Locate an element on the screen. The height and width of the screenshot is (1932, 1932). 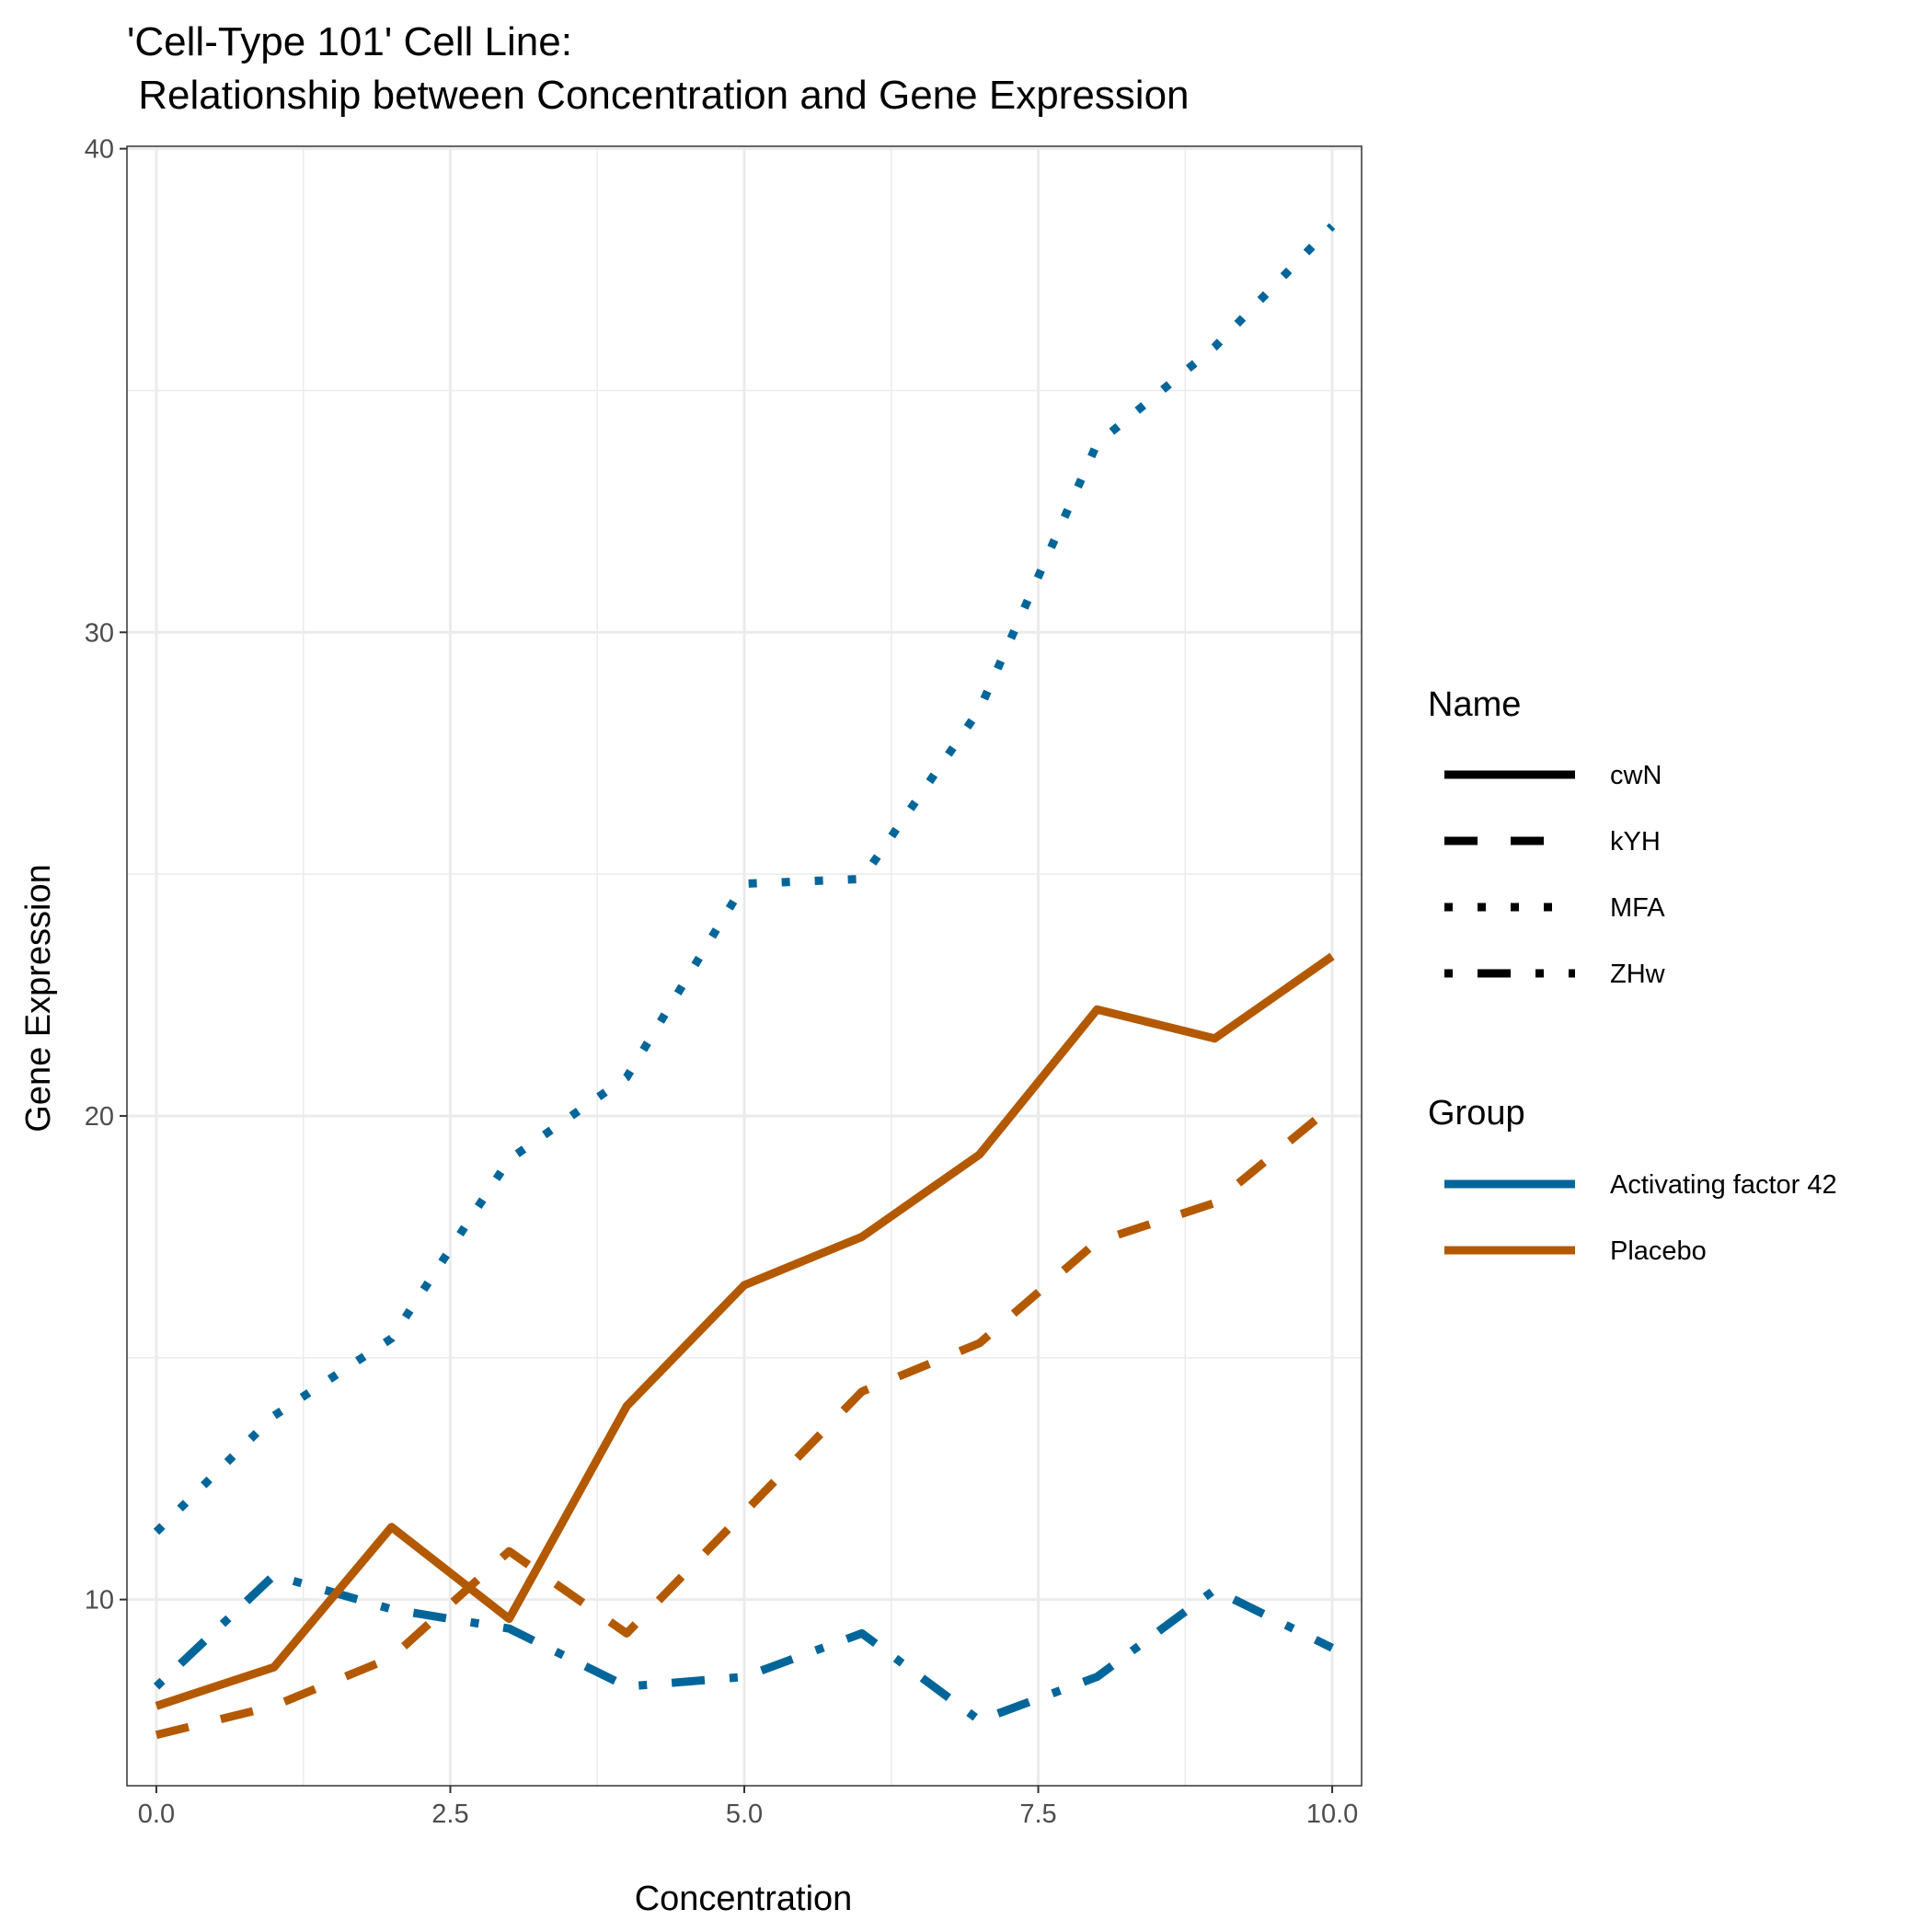
y-tick-label: 10 is located at coordinates (99, 1601).